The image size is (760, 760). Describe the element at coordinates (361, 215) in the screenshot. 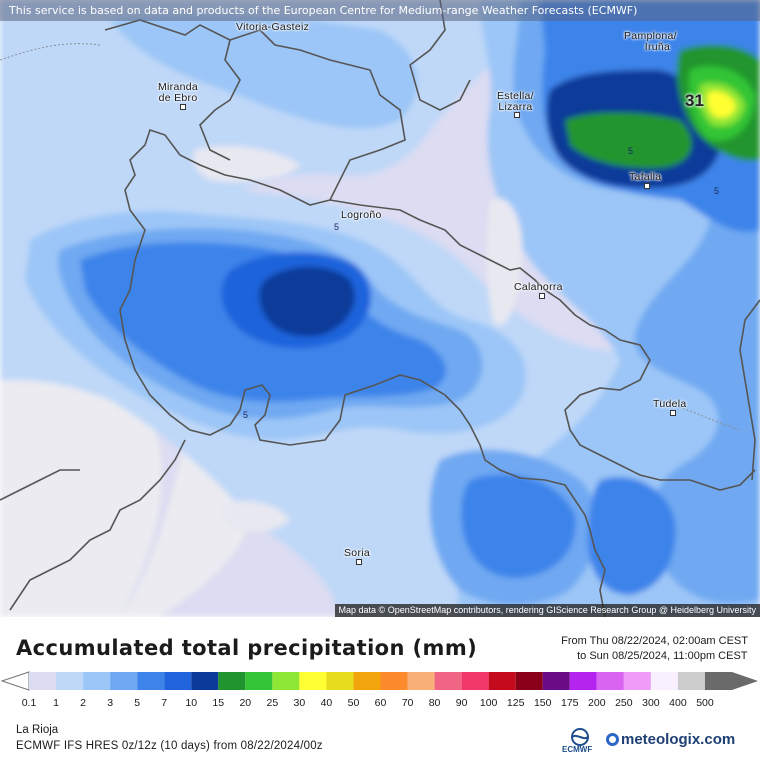

I see `city-logrono: Logroño` at that location.